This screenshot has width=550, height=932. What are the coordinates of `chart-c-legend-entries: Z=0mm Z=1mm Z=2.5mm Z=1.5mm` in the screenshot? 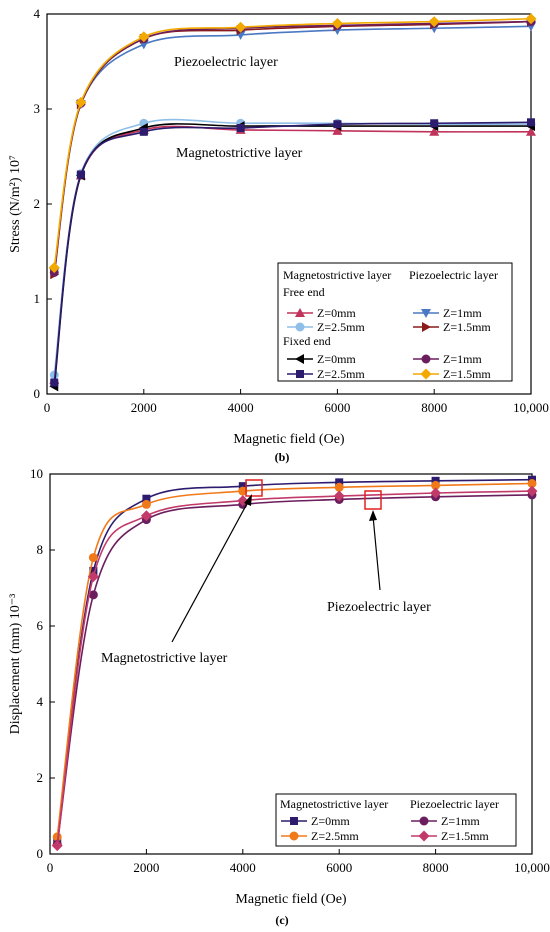 It's located at (385, 828).